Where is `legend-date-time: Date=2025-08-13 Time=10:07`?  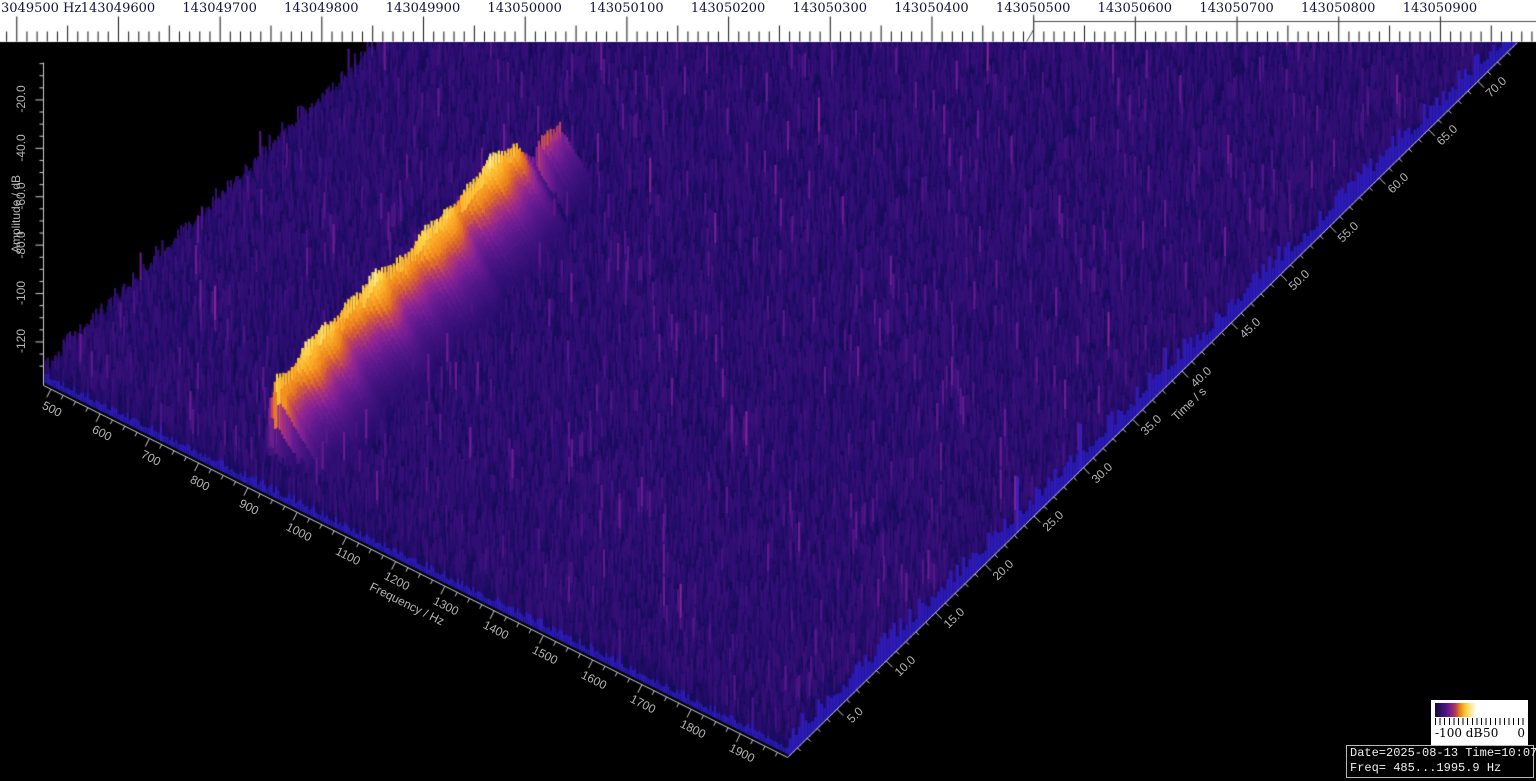 legend-date-time: Date=2025-08-13 Time=10:07 is located at coordinates (1443, 753).